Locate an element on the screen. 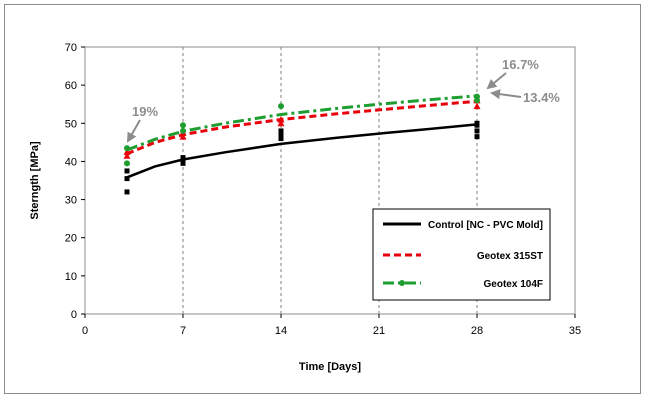 The image size is (647, 400). x-tick-label: 21 is located at coordinates (379, 331).